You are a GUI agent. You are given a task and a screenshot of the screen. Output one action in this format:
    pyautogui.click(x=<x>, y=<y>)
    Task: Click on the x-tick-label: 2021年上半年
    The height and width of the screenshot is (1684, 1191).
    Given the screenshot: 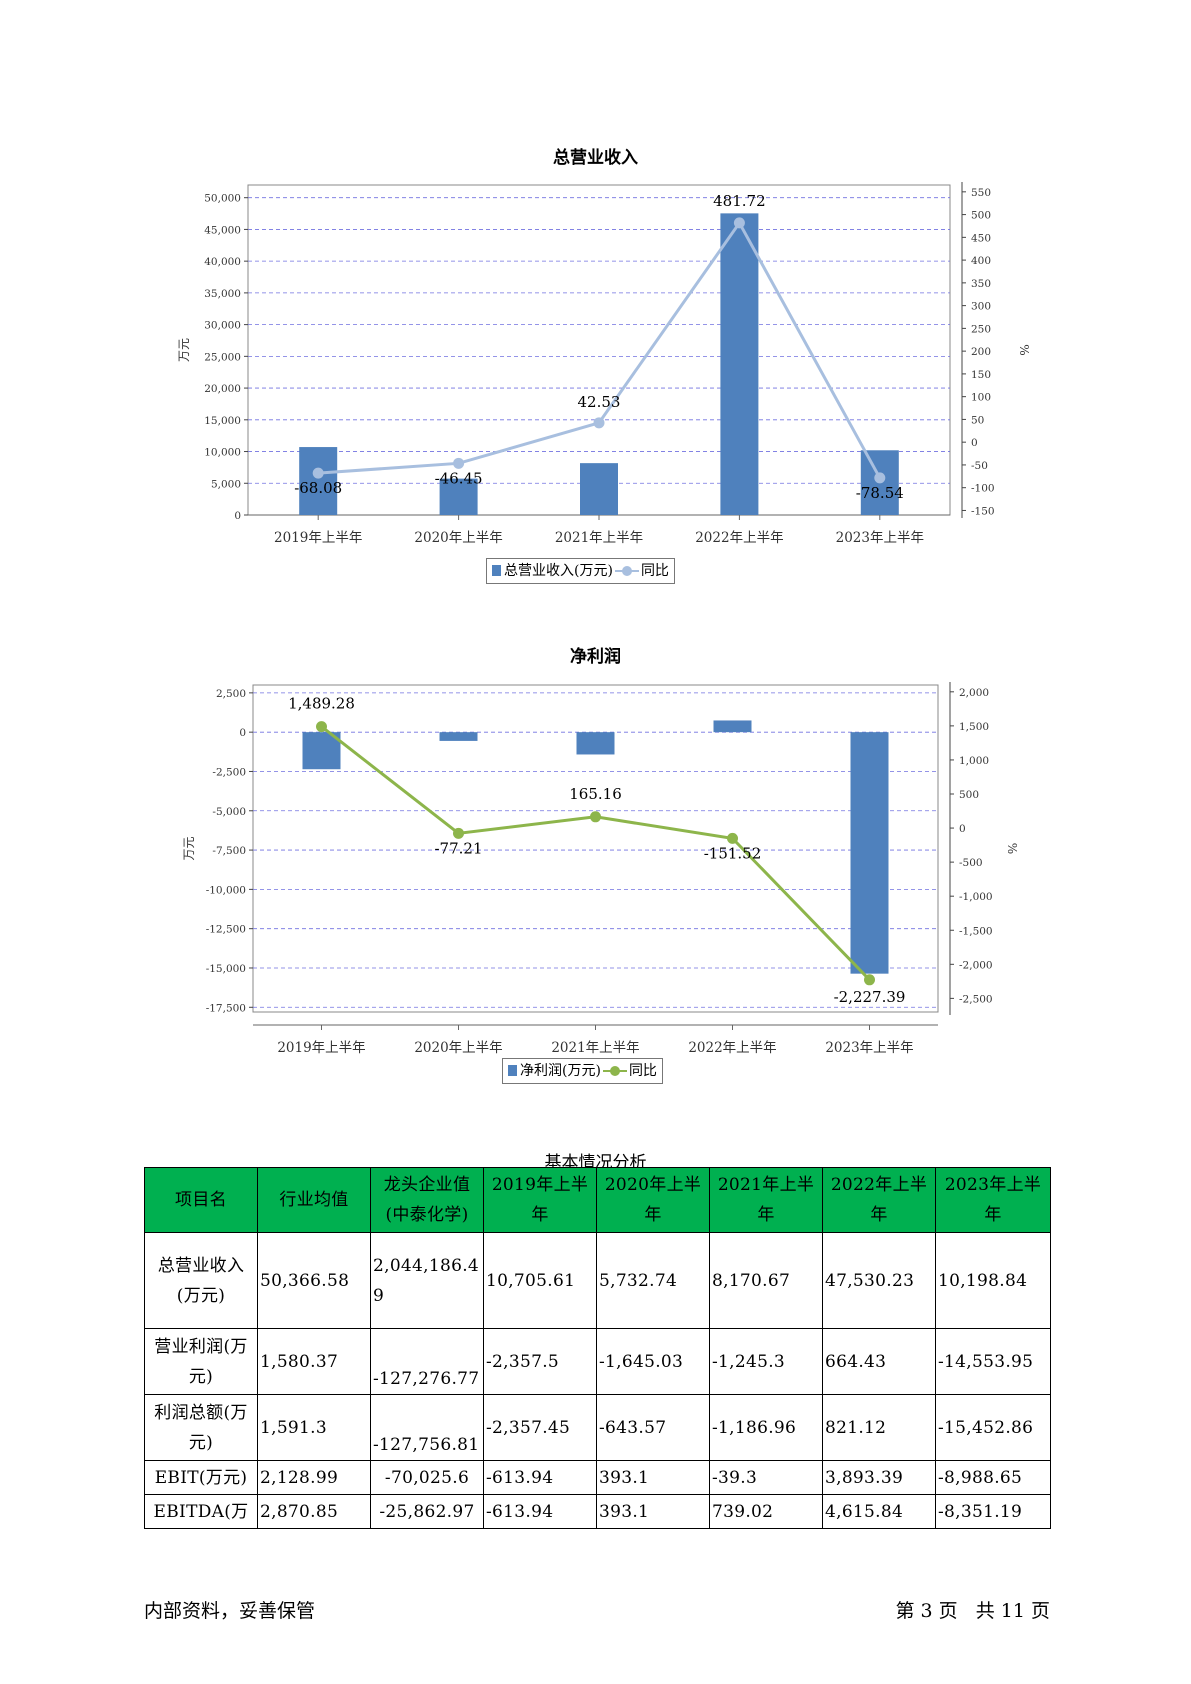 What is the action you would take?
    pyautogui.click(x=595, y=1048)
    